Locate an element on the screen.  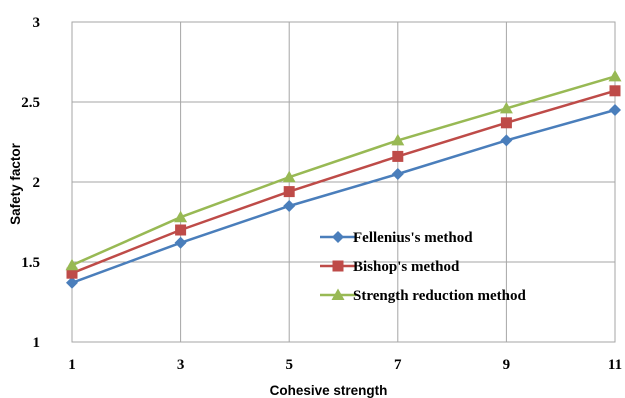
legend-item: Bishop's method is located at coordinates (390, 267).